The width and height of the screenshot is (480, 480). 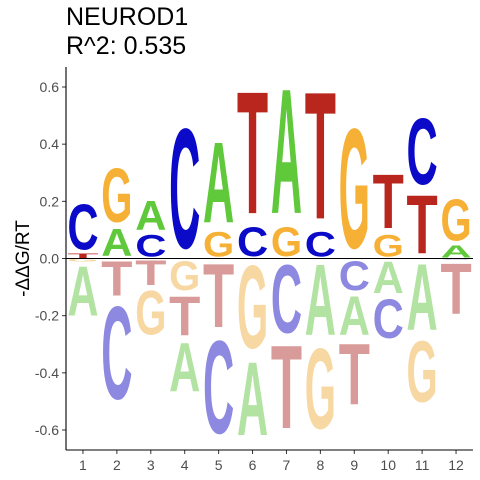 What do you see at coordinates (117, 465) in the screenshot?
I see `x-tick-label: 2` at bounding box center [117, 465].